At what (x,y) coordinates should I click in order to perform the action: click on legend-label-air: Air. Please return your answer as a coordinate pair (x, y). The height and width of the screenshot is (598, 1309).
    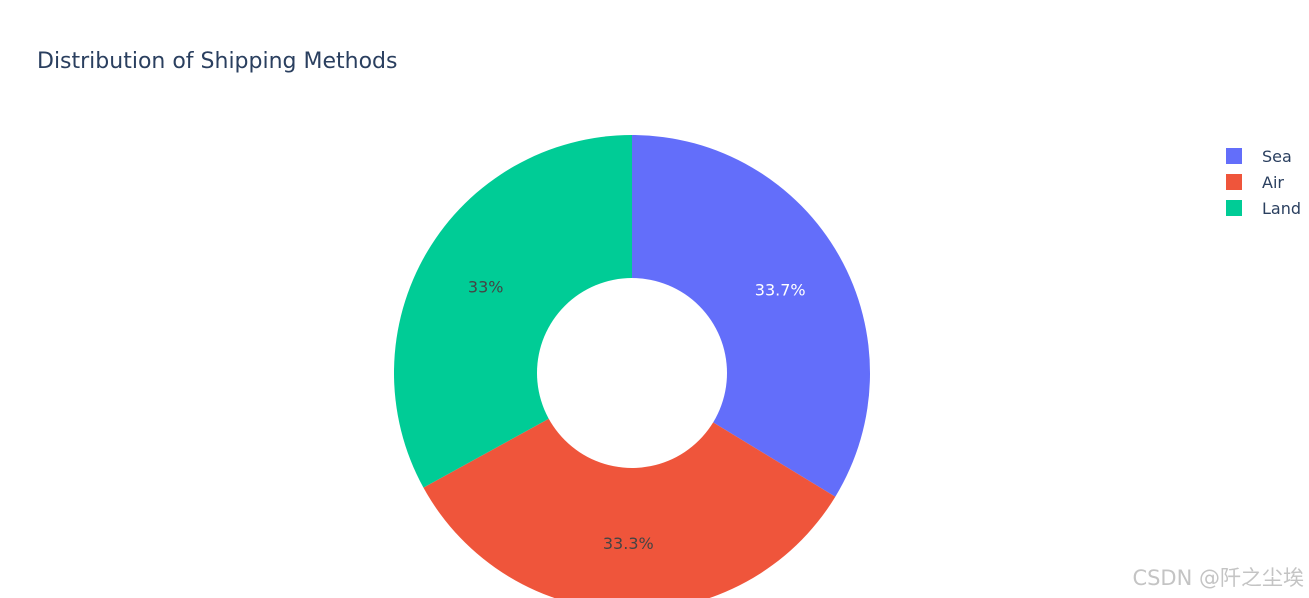
    Looking at the image, I should click on (1273, 182).